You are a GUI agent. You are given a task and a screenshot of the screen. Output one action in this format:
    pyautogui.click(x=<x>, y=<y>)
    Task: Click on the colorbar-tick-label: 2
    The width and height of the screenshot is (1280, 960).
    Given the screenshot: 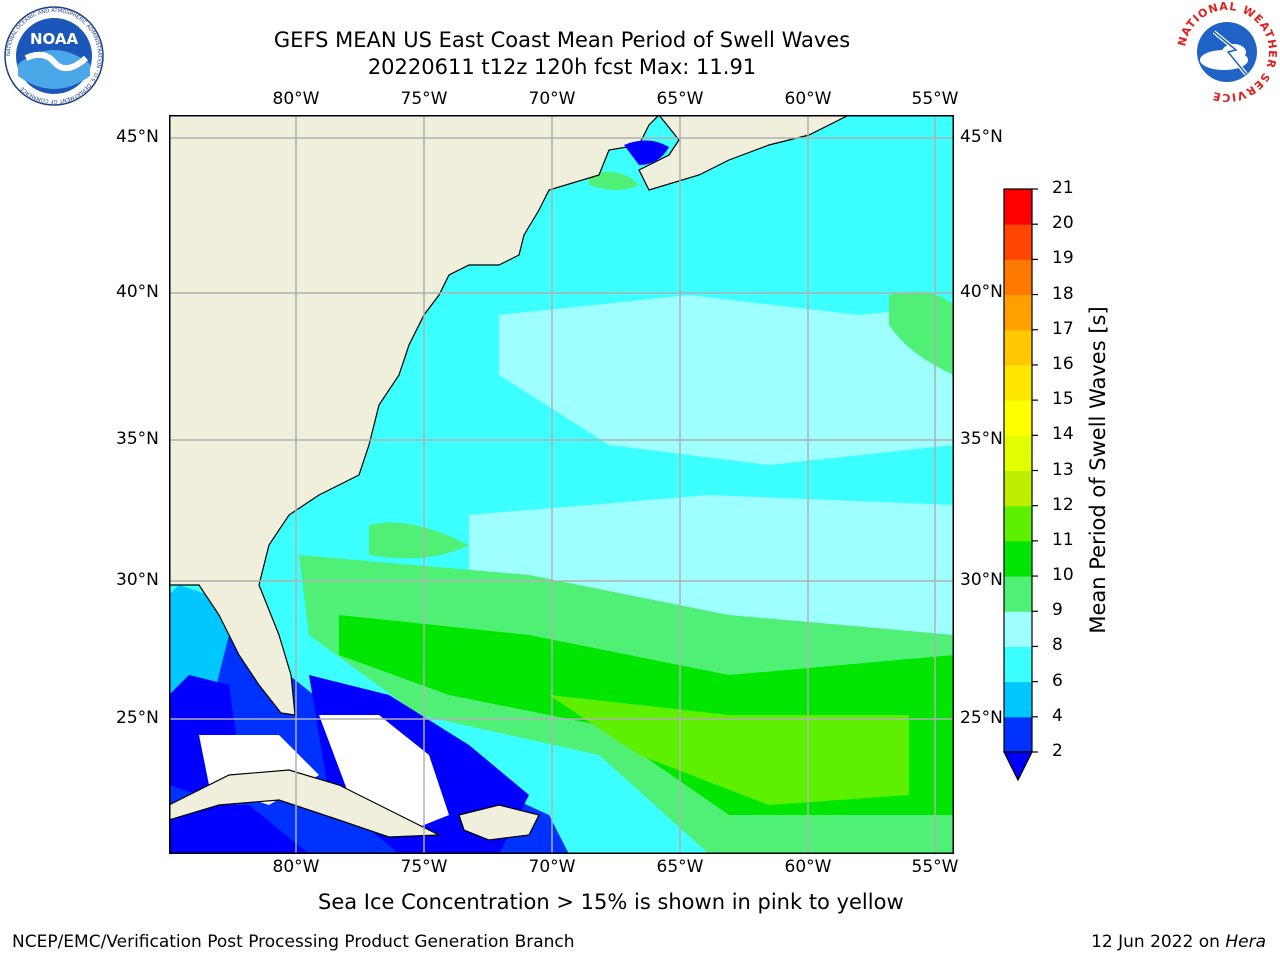 What is the action you would take?
    pyautogui.click(x=1057, y=751)
    